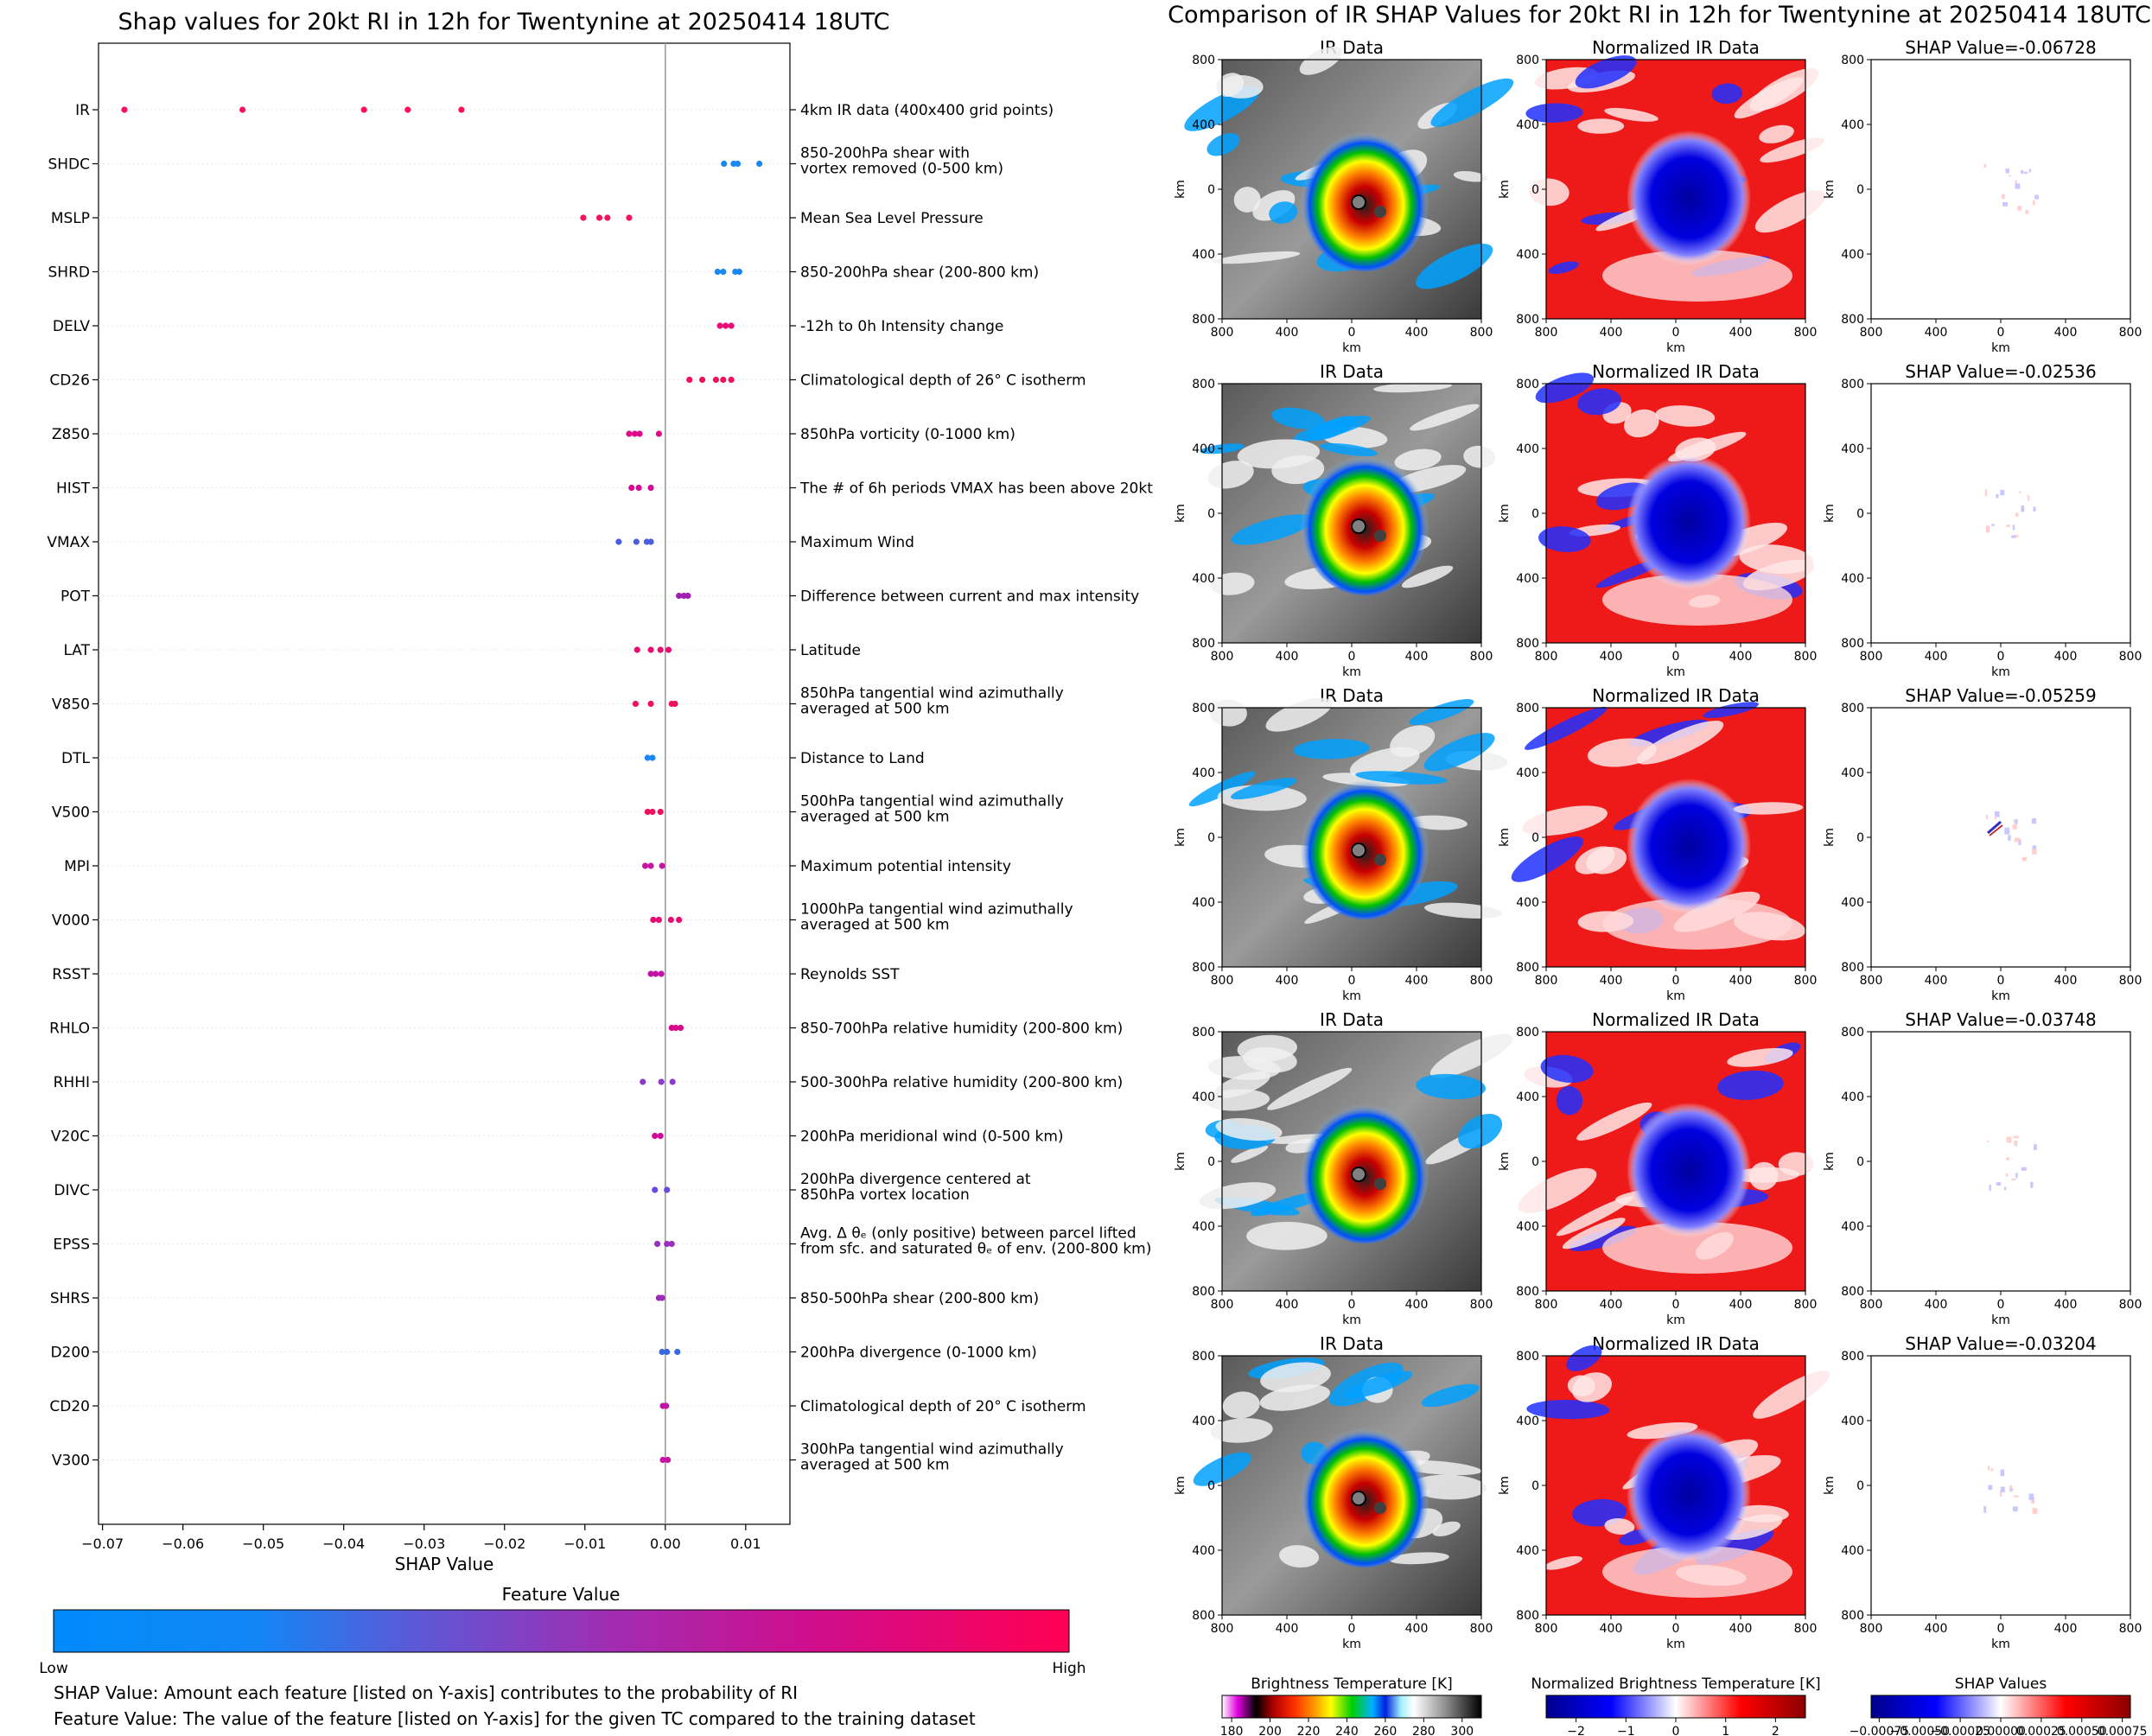 The width and height of the screenshot is (2152, 1736). Describe the element at coordinates (1697, 924) in the screenshot. I see `outer-band` at that location.